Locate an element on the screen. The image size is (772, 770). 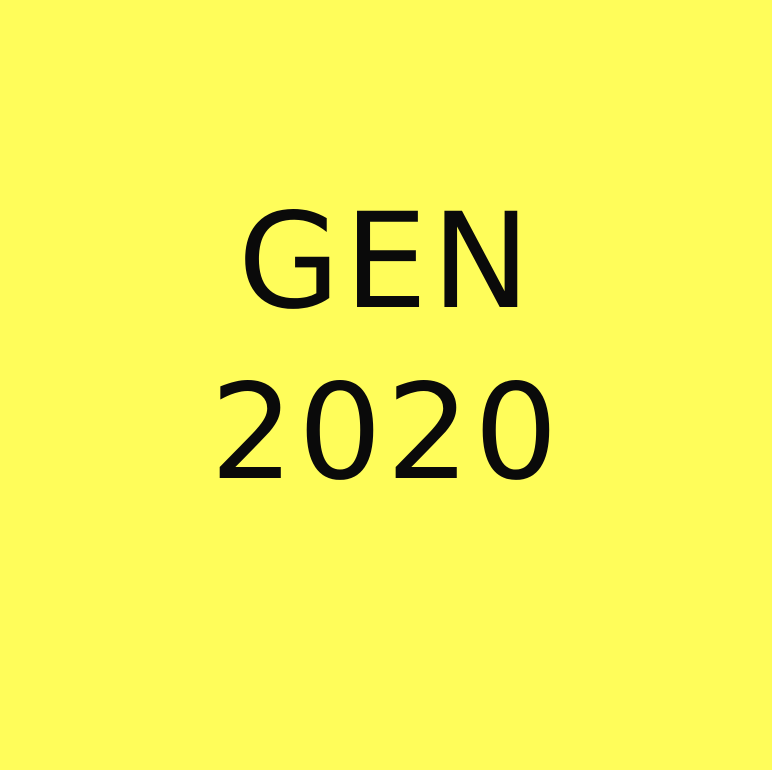
title-line-2: 2020 is located at coordinates (386, 433).